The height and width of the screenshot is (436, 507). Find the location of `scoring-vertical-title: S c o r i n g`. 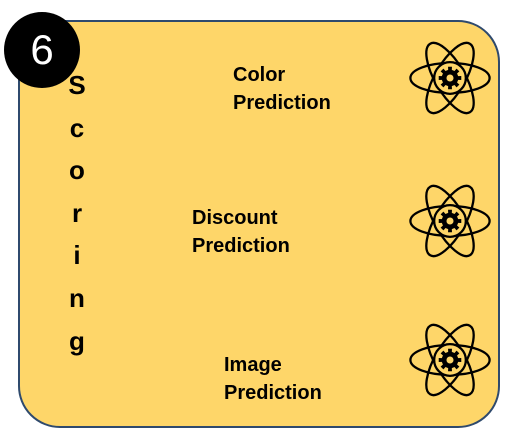

scoring-vertical-title: S c o r i n g is located at coordinates (77, 219).